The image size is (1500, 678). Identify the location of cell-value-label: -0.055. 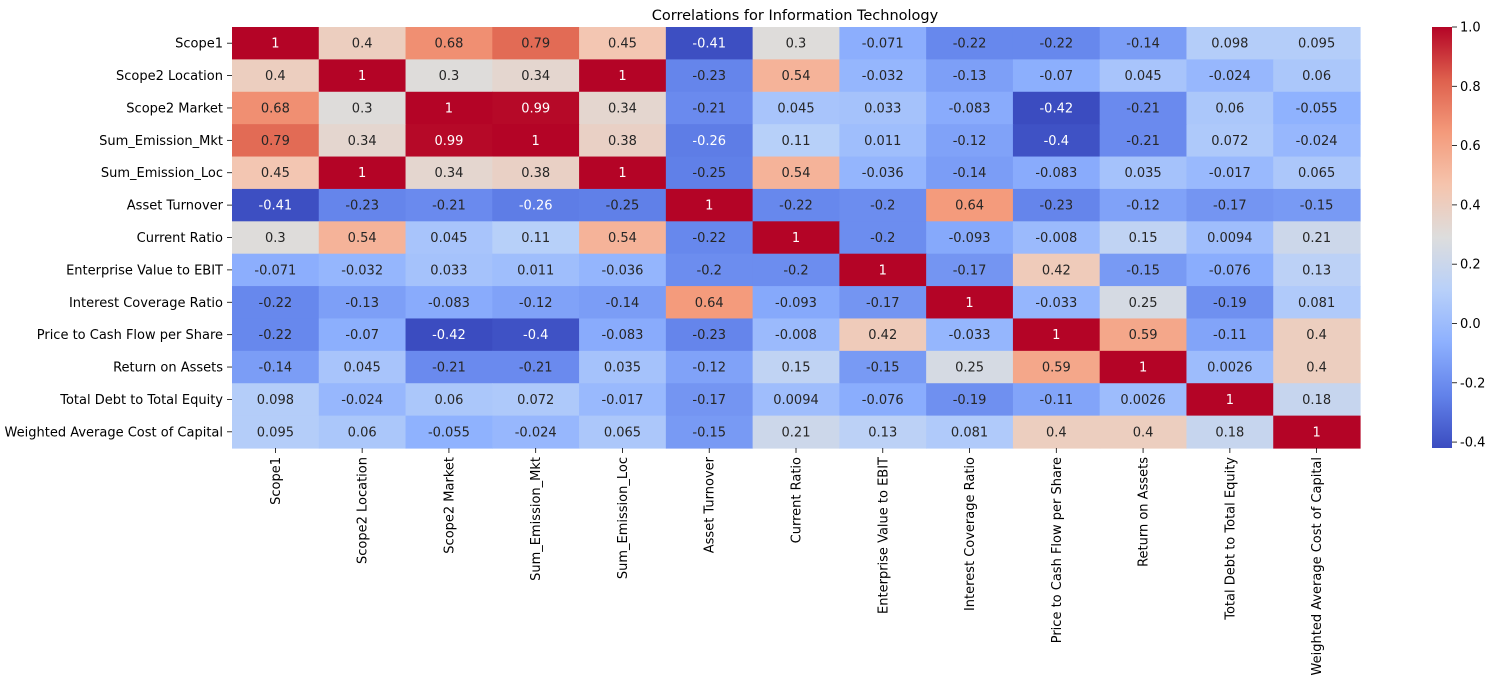
(1317, 108).